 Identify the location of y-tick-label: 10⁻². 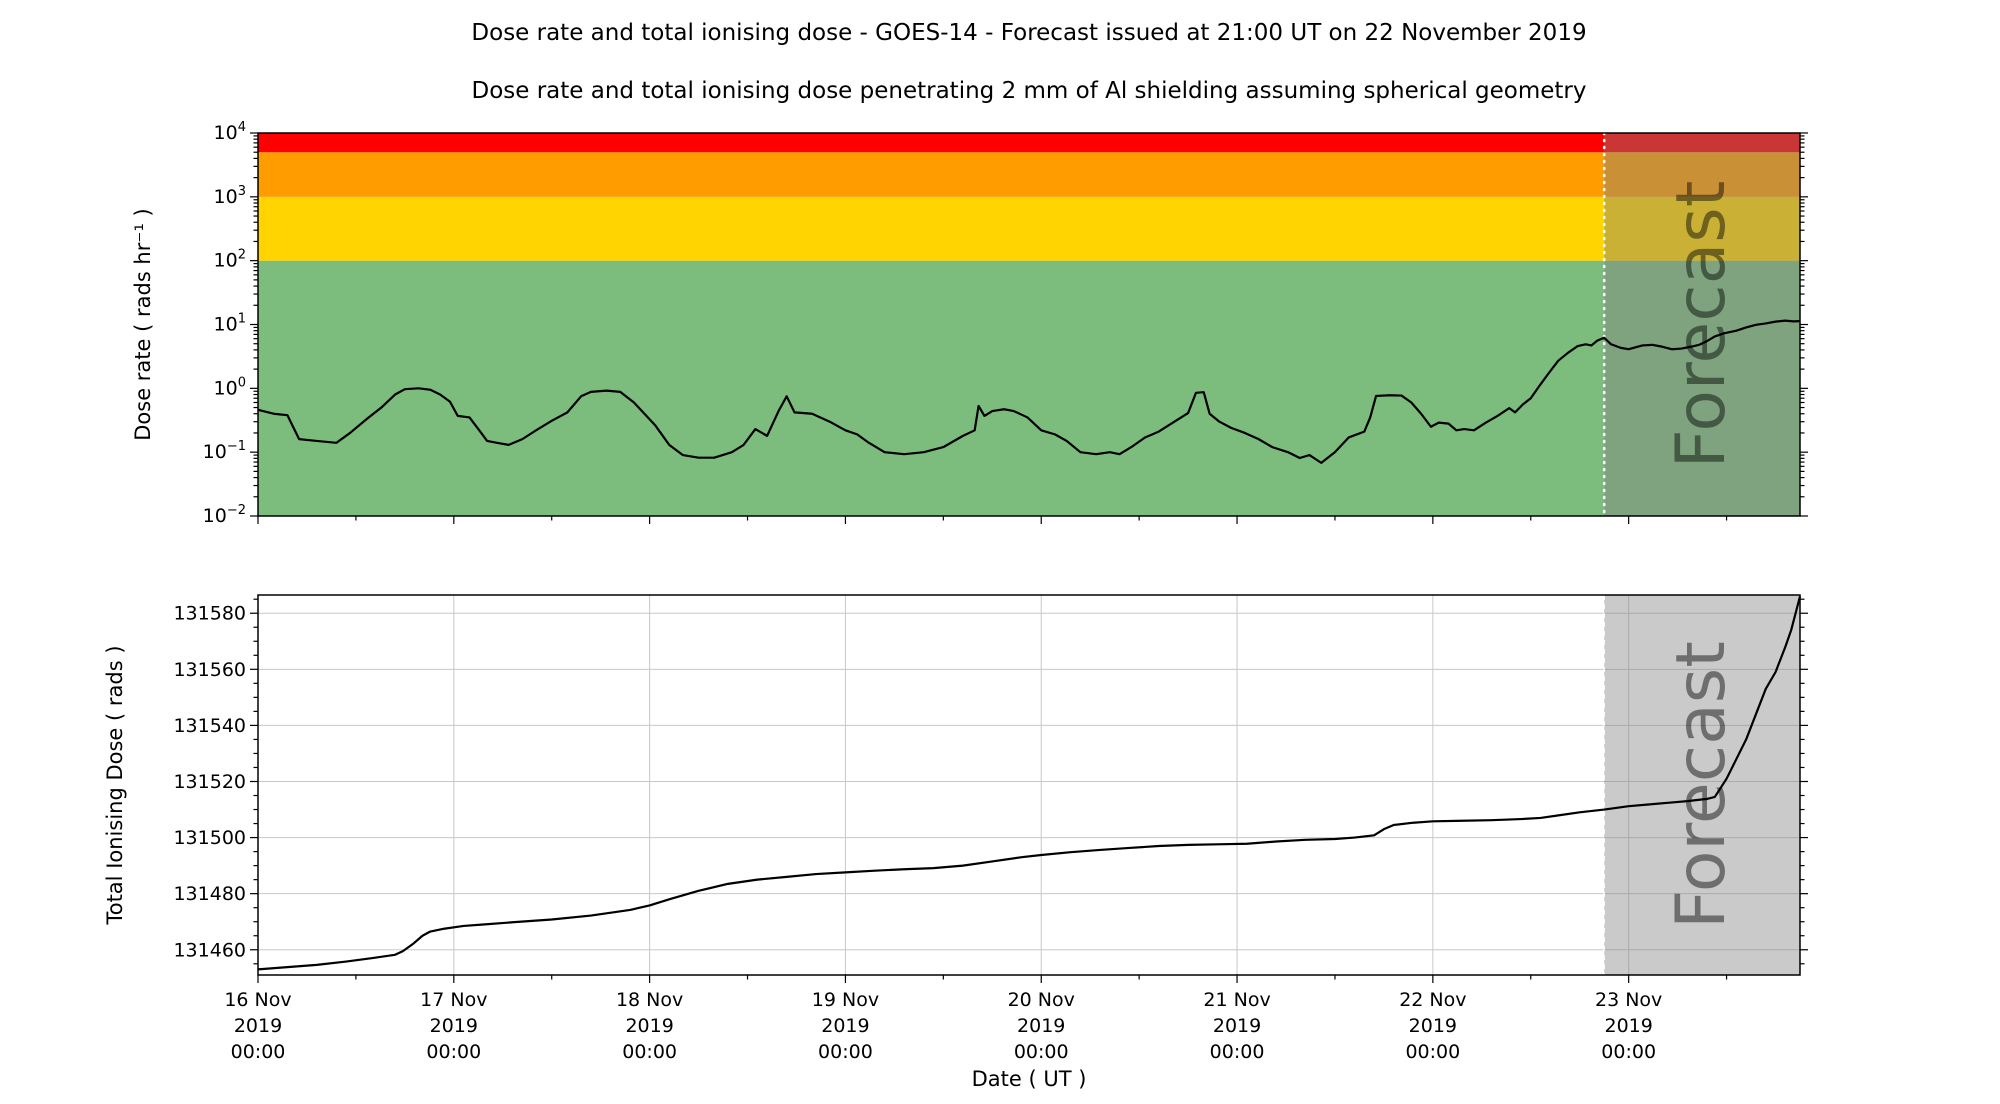
(224, 515).